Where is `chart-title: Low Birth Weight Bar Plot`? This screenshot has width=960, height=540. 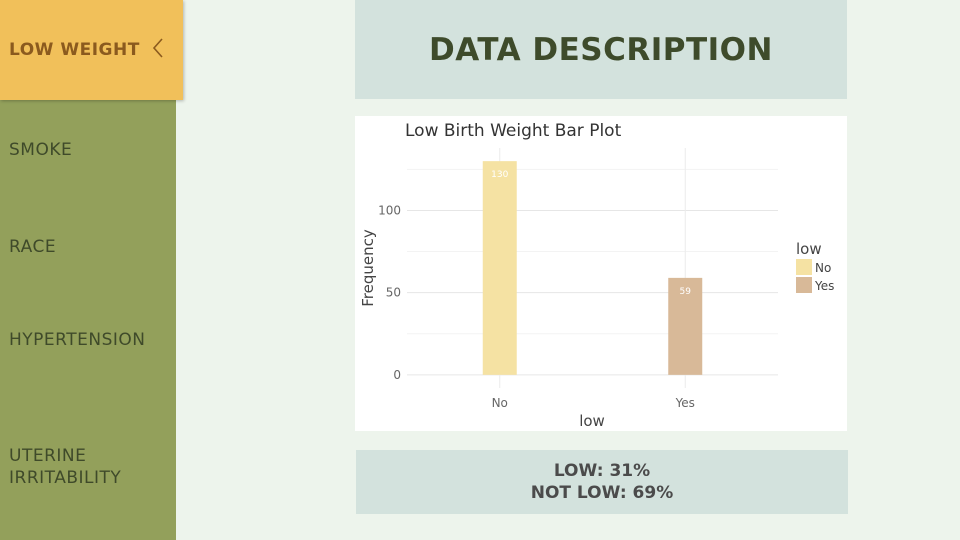 chart-title: Low Birth Weight Bar Plot is located at coordinates (513, 131).